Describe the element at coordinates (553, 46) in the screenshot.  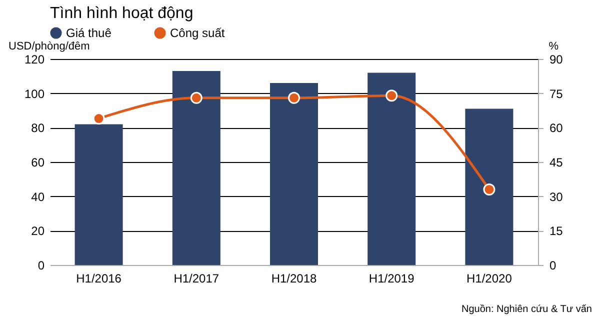
I see `y2-axis-title: %` at that location.